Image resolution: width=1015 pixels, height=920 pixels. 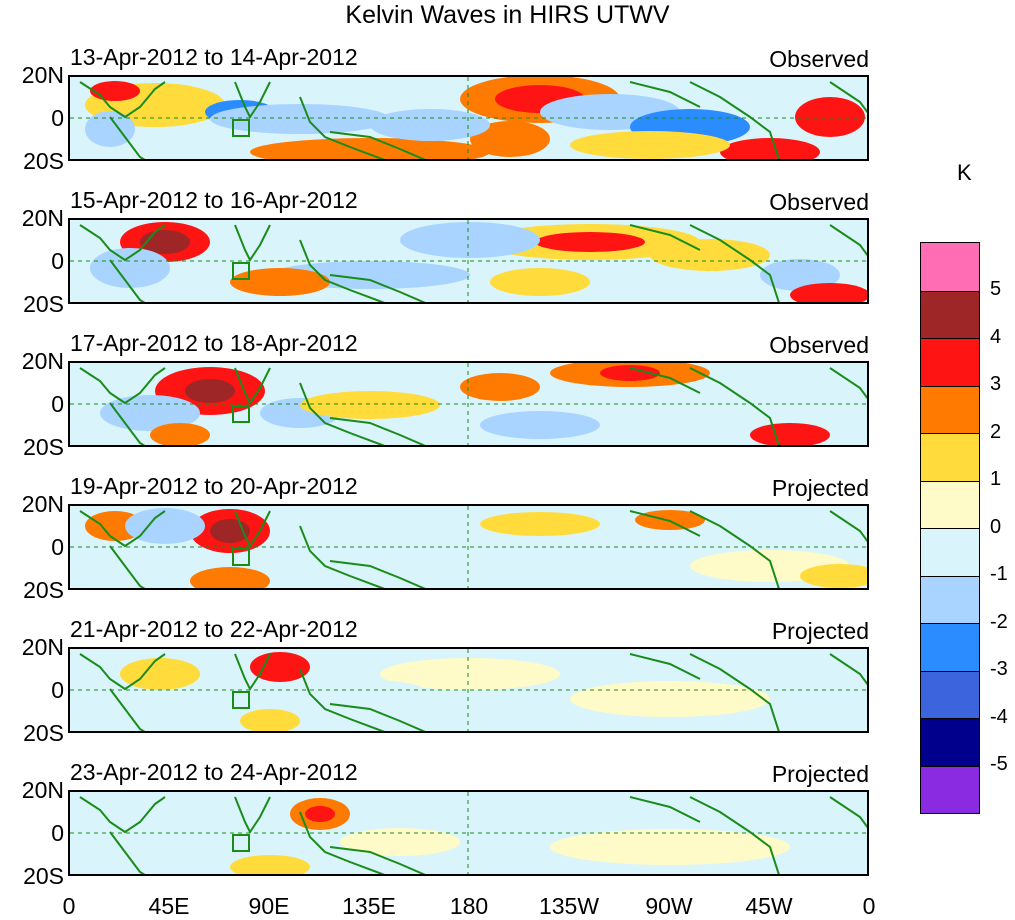 What do you see at coordinates (819, 202) in the screenshot?
I see `panel-type-2: Observed` at bounding box center [819, 202].